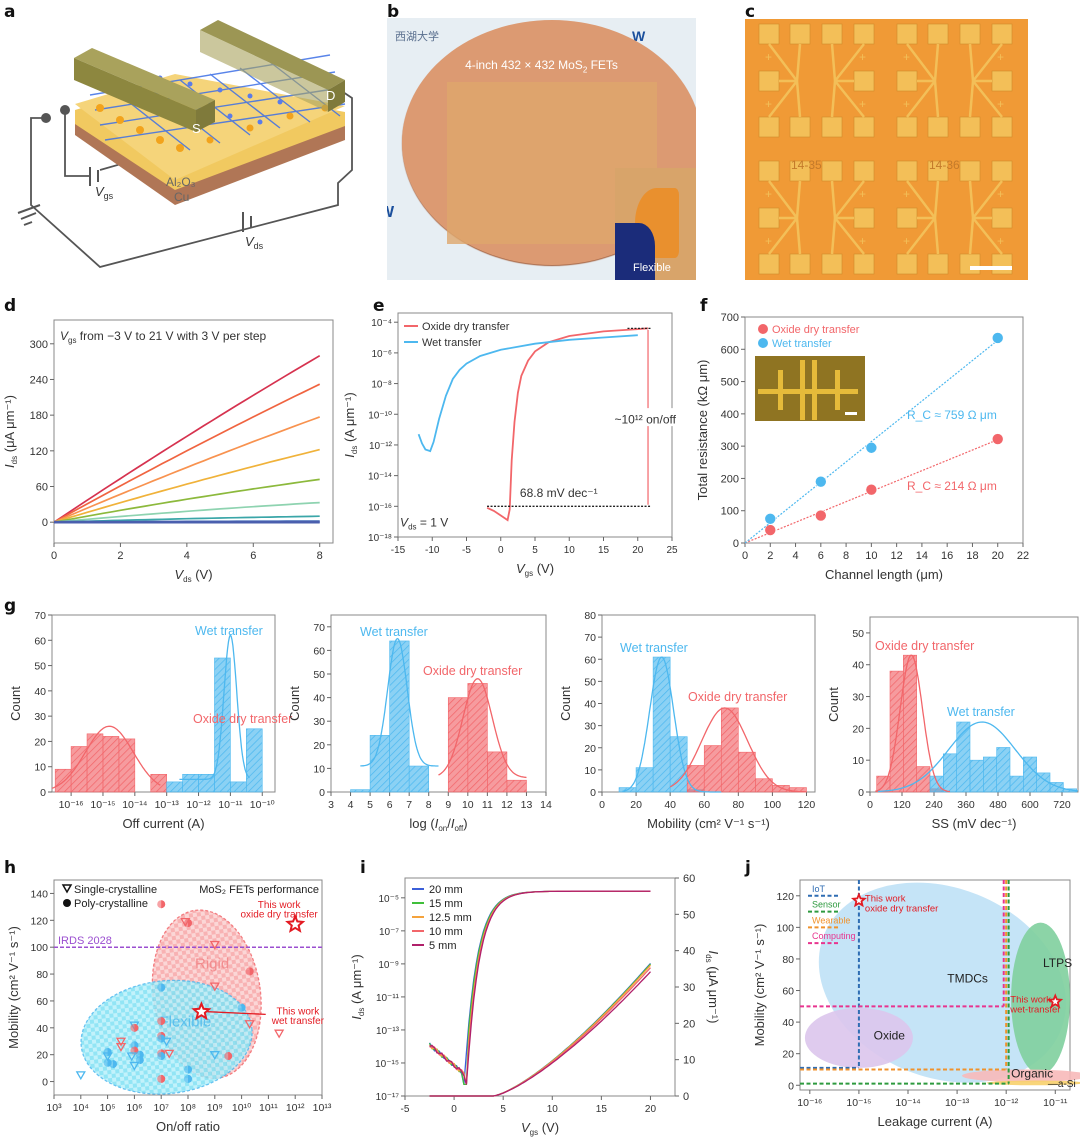 Image resolution: width=1080 pixels, height=1140 pixels. I want to click on x-axis-label-d: /, so click(449, 823).